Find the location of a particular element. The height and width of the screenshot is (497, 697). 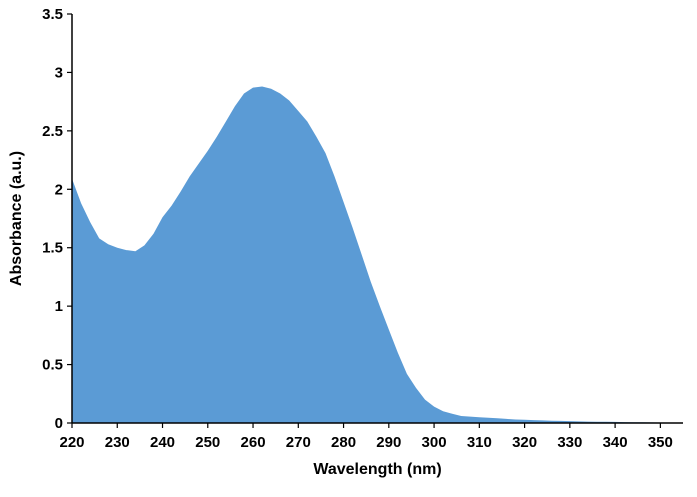

x-tick-label: 230 is located at coordinates (117, 442).